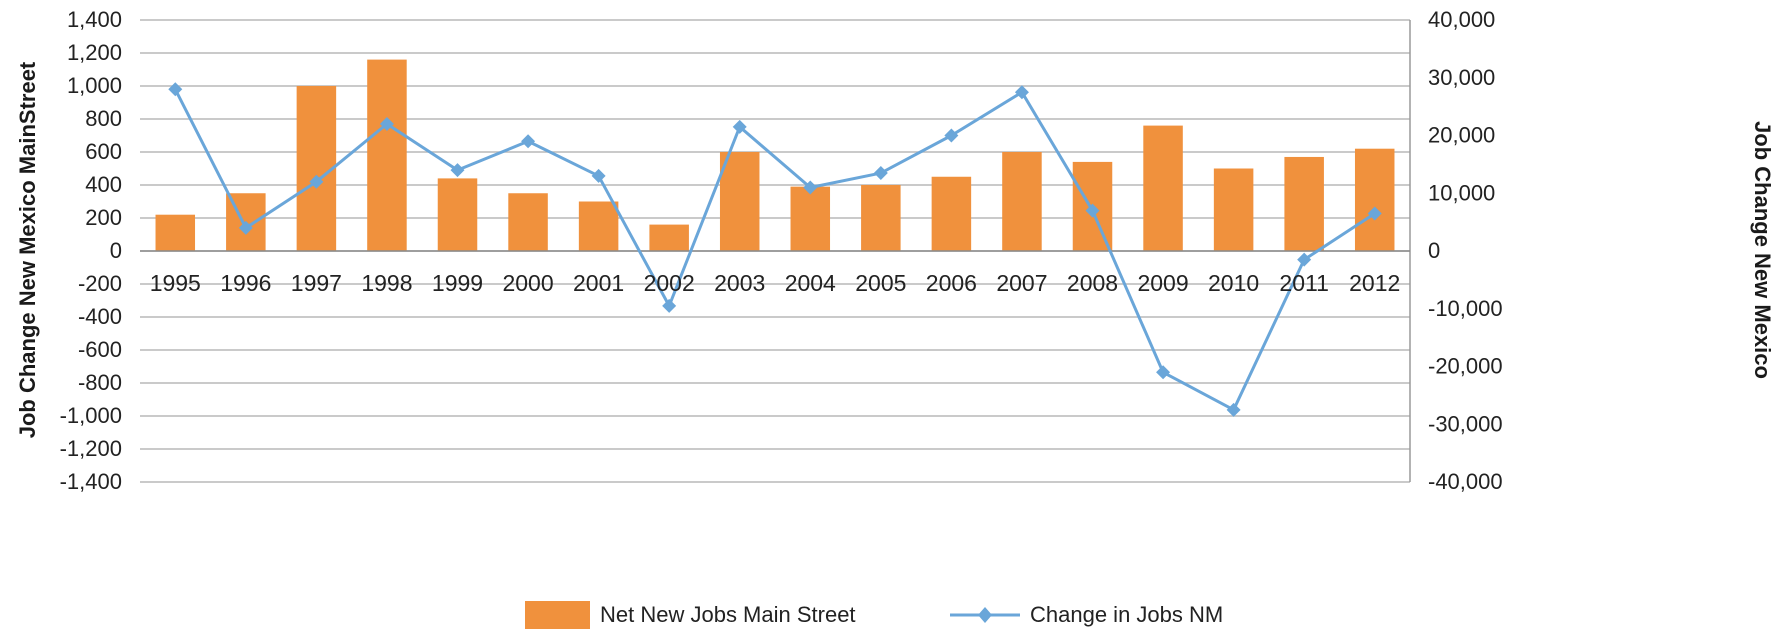 The width and height of the screenshot is (1783, 634). Describe the element at coordinates (1762, 250) in the screenshot. I see `right-axis-title: Job Change New Mexico` at that location.